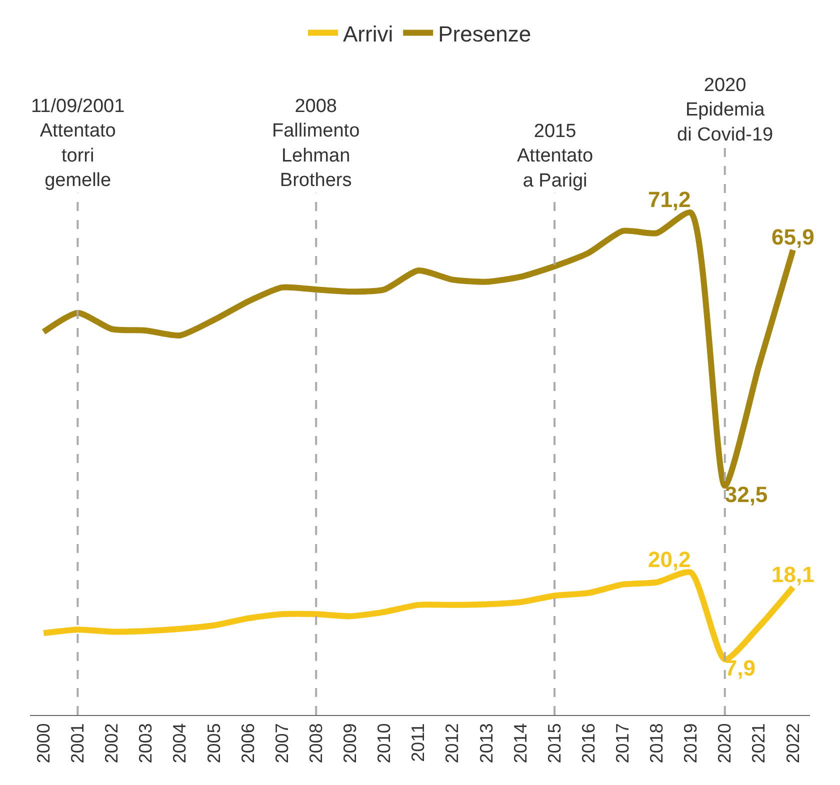 The height and width of the screenshot is (785, 840). What do you see at coordinates (248, 743) in the screenshot?
I see `x-tick-label: 2006` at bounding box center [248, 743].